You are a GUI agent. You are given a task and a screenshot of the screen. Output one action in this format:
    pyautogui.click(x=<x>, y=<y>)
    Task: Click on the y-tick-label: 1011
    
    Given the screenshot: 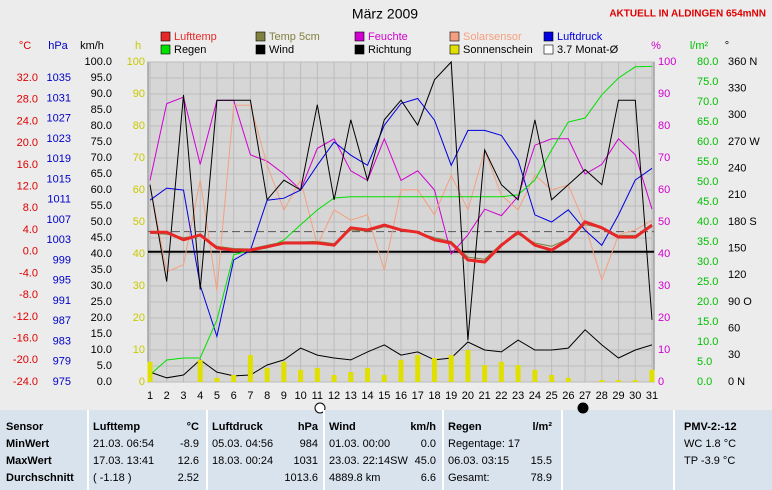 What is the action you would take?
    pyautogui.click(x=59, y=200)
    